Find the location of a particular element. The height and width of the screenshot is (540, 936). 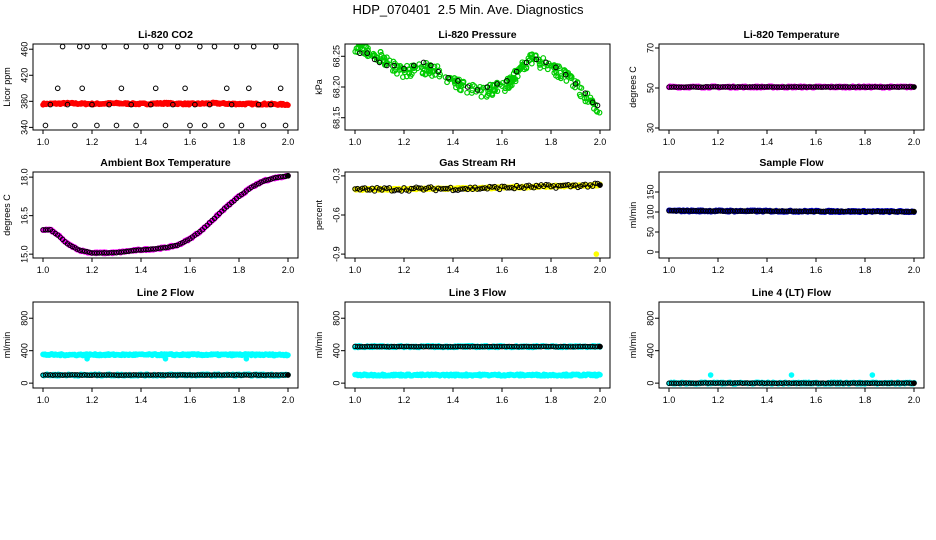

y-tick-label: 30 is located at coordinates (650, 128).